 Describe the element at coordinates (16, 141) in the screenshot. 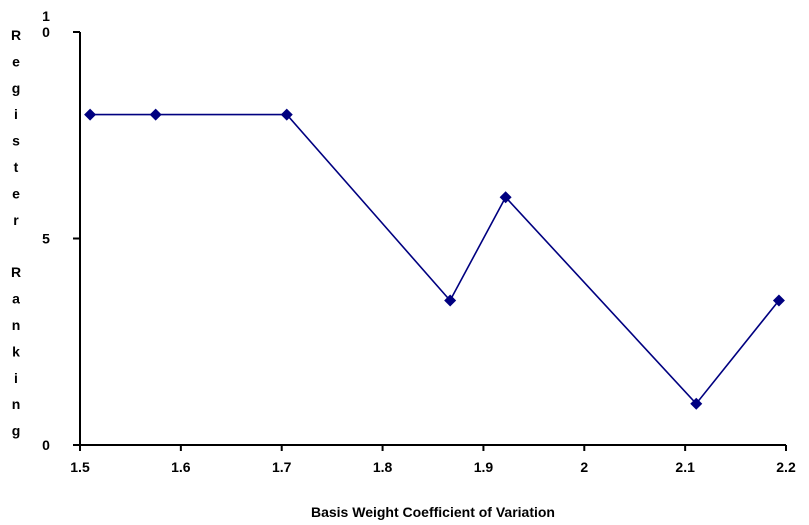

I see `y-axis-title-letter: s` at that location.